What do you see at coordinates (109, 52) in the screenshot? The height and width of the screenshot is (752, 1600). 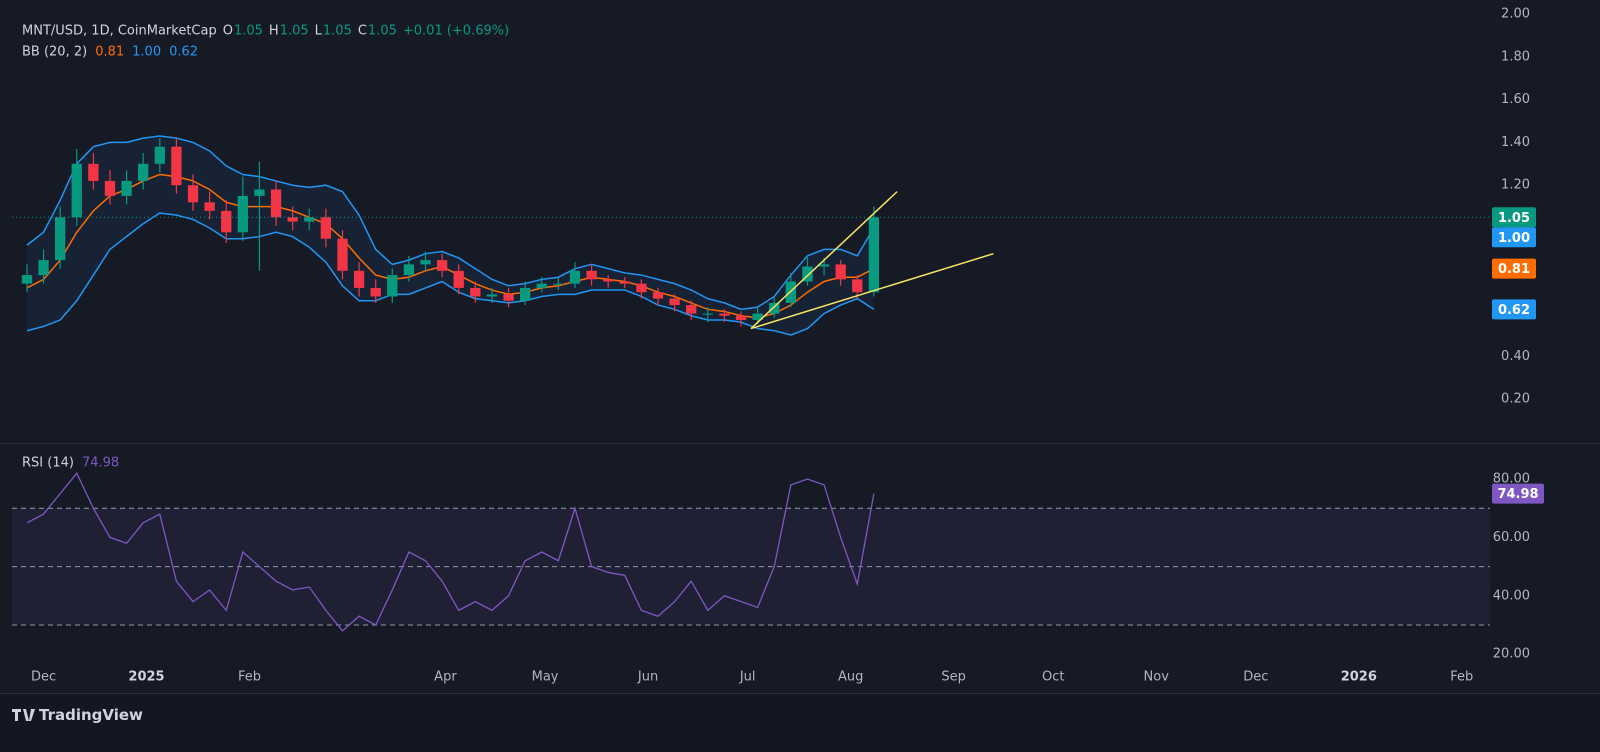 I see `indicator-value: 0.81` at bounding box center [109, 52].